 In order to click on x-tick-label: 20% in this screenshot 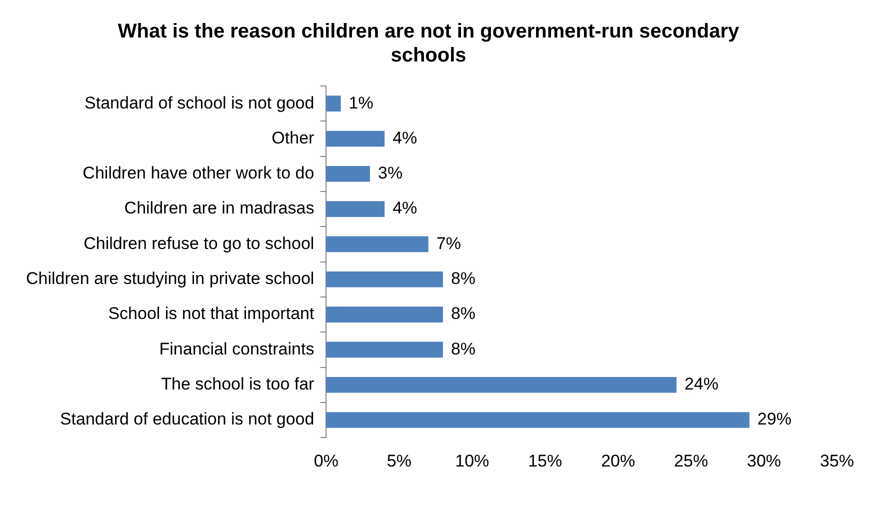, I will do `click(618, 460)`.